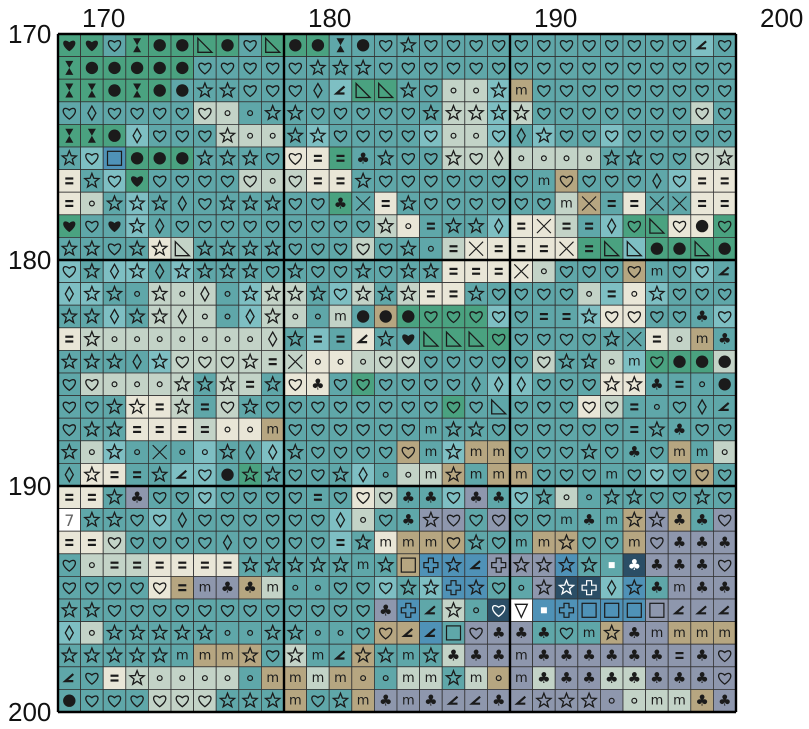 The height and width of the screenshot is (729, 809). What do you see at coordinates (30, 260) in the screenshot?
I see `y-axis-label-180: 180` at bounding box center [30, 260].